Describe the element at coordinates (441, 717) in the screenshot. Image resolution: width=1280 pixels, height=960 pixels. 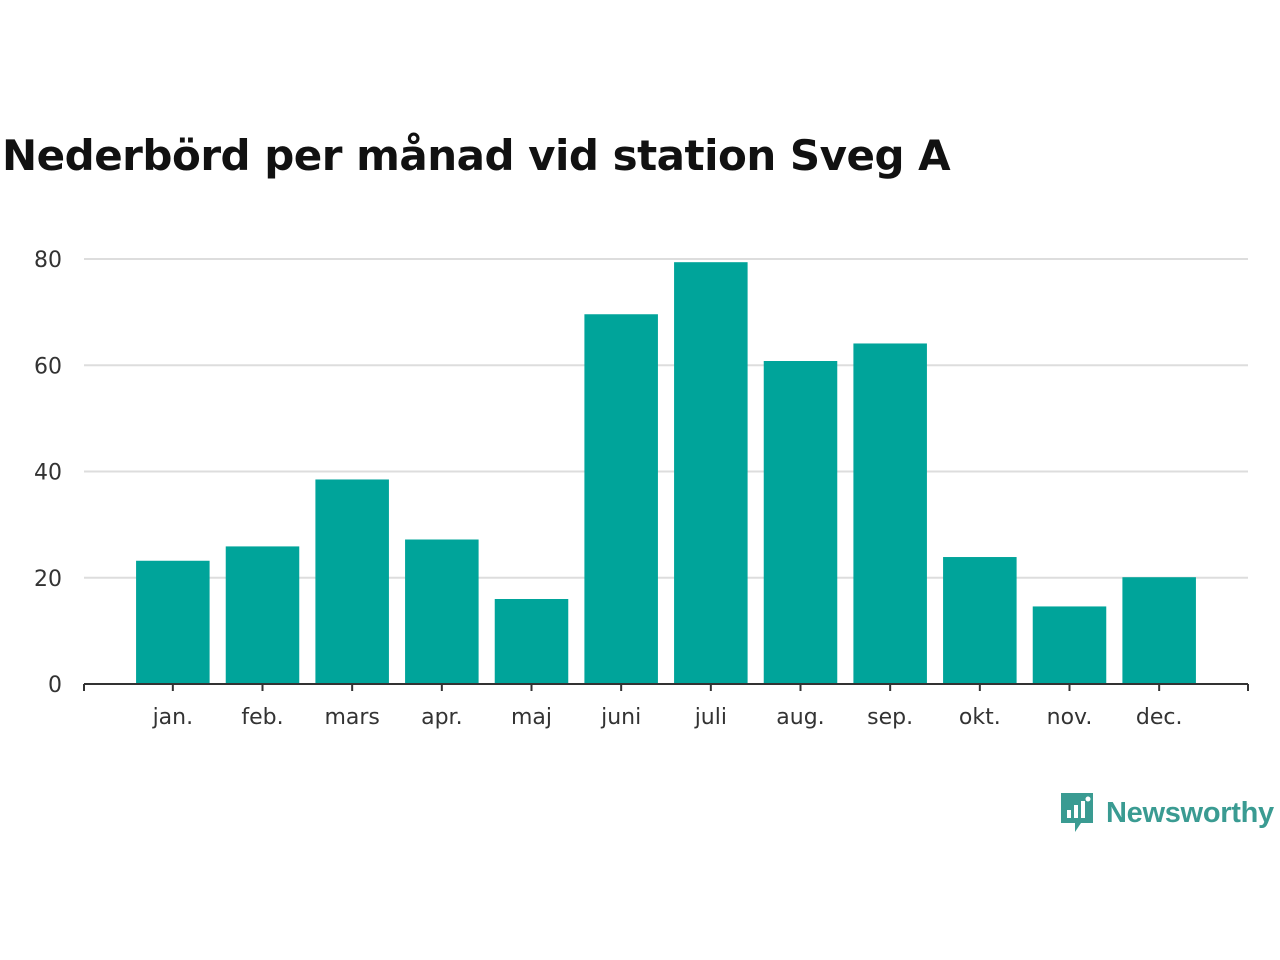
I see `x-tick-label: apr.` at that location.